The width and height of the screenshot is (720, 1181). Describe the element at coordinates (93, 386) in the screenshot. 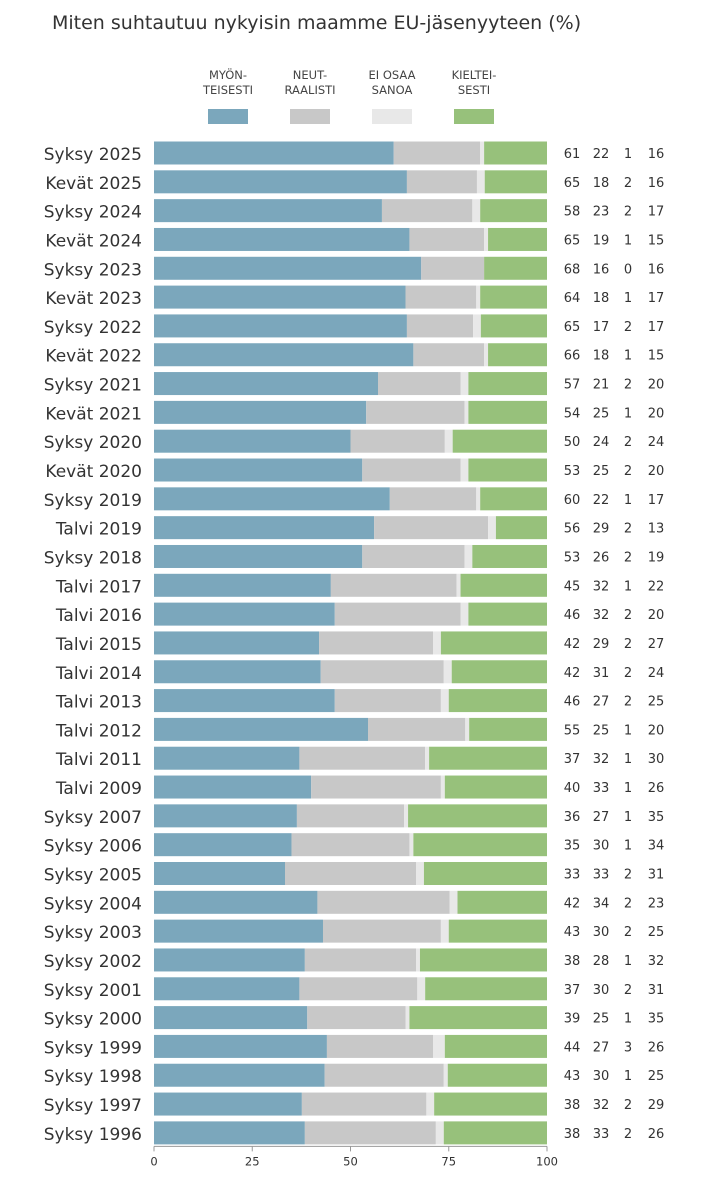

I see `category-label: Syksy 2021` at that location.